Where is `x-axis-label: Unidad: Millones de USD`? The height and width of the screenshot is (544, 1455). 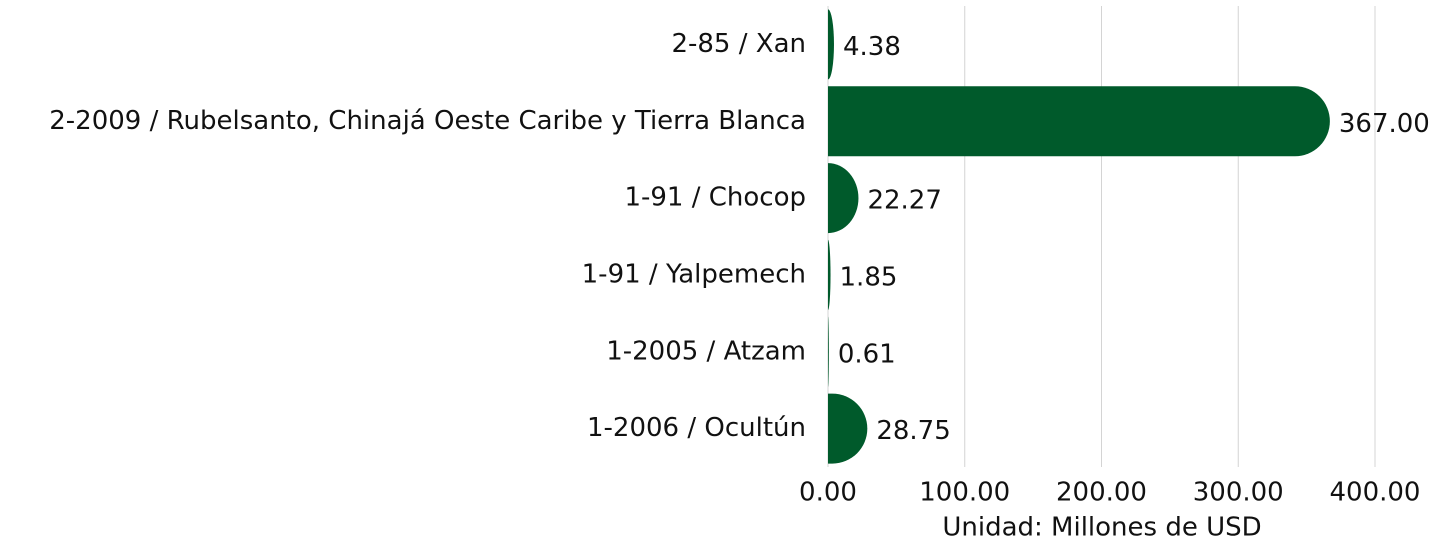 x-axis-label: Unidad: Millones de USD is located at coordinates (1101, 528).